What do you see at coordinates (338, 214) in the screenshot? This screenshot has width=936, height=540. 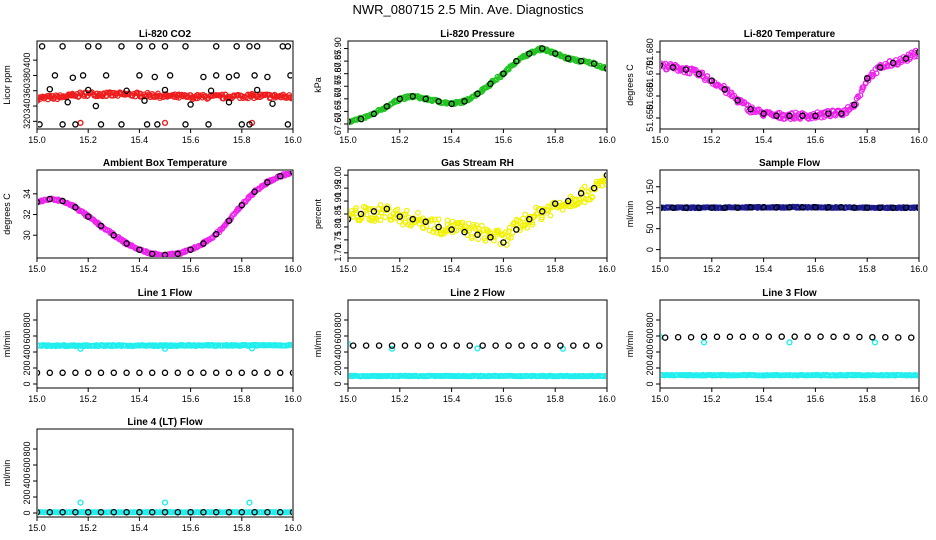 I see `y-tick-label: 1.85` at bounding box center [338, 214].